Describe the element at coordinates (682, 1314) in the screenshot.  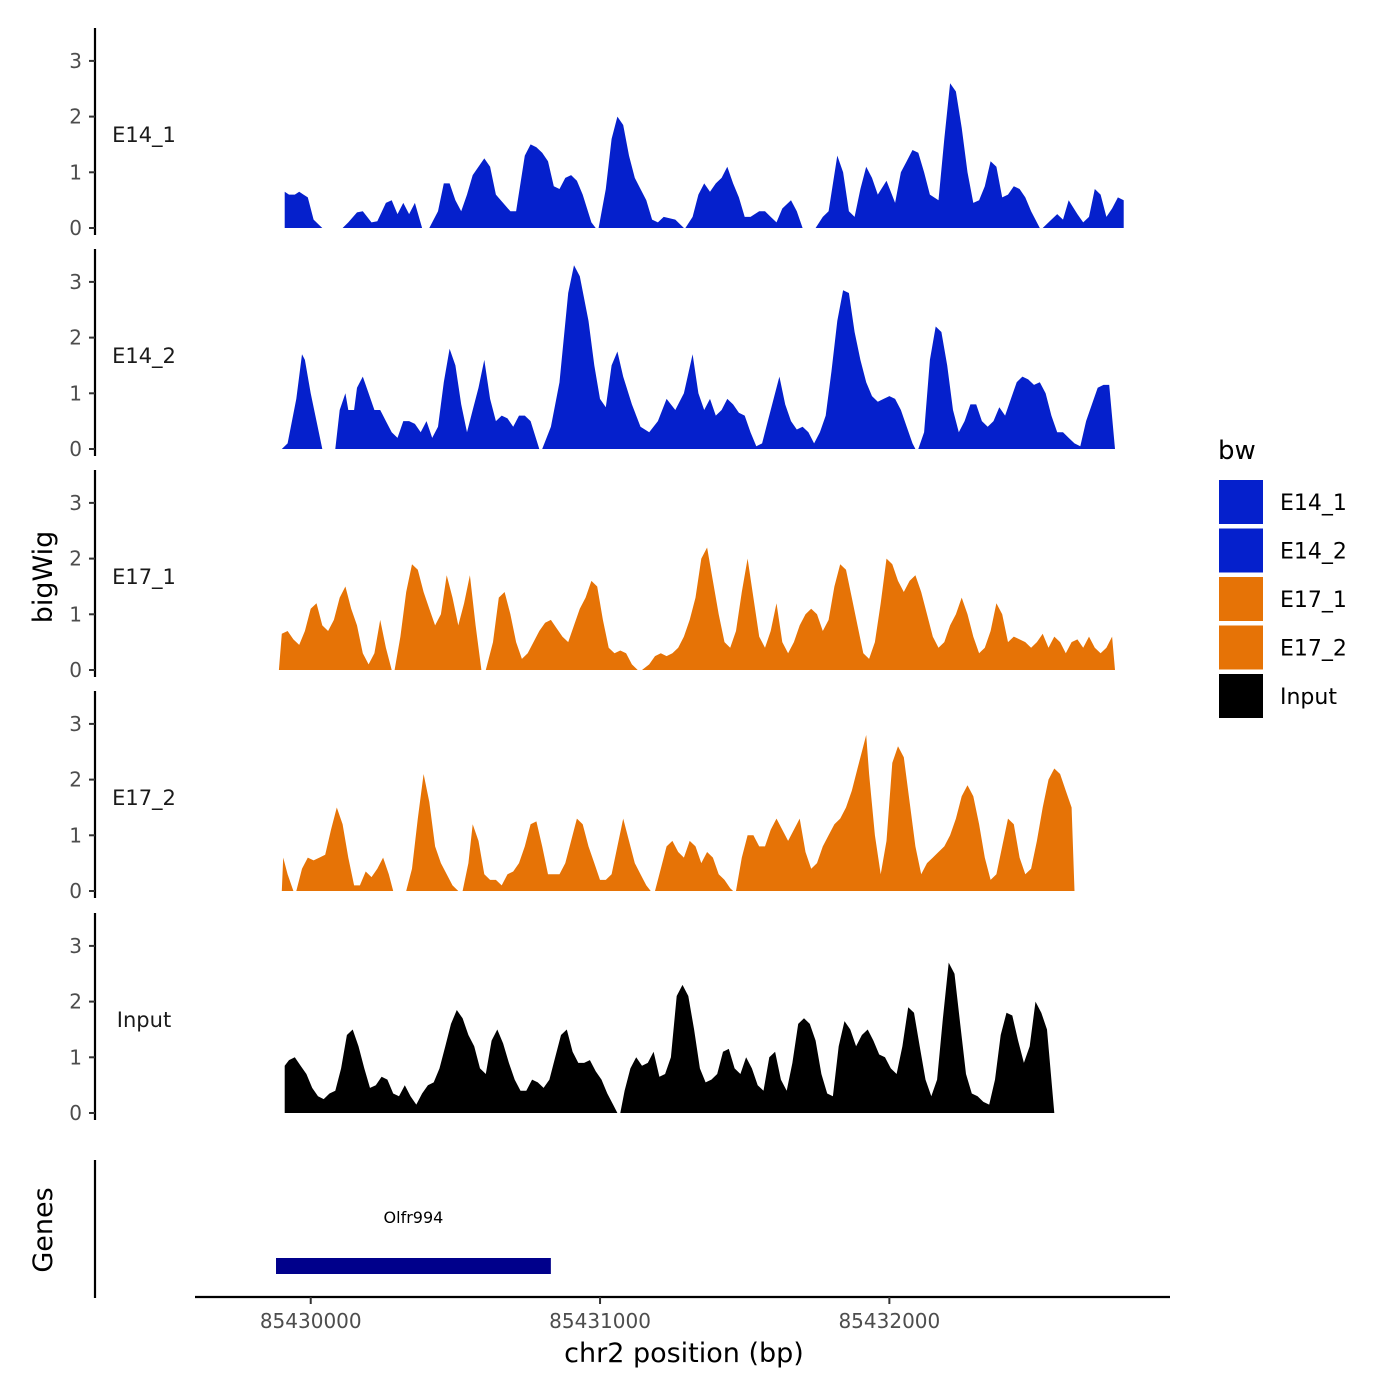
I see `x-axis: 85430000 85431000 85432000` at that location.